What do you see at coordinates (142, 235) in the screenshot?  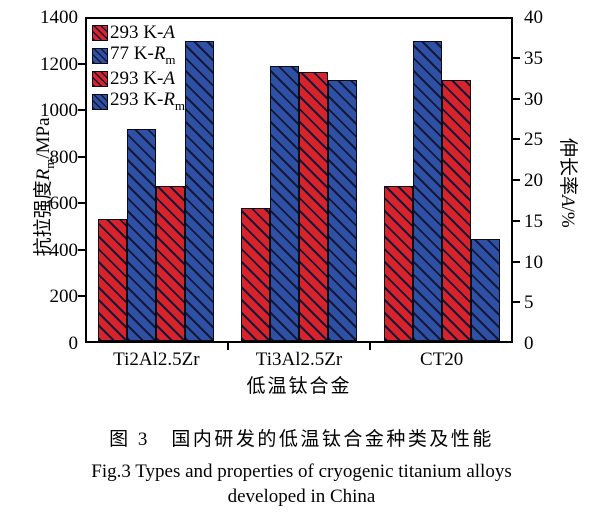 I see `bar-Ti2Al2.5Zr-series1` at bounding box center [142, 235].